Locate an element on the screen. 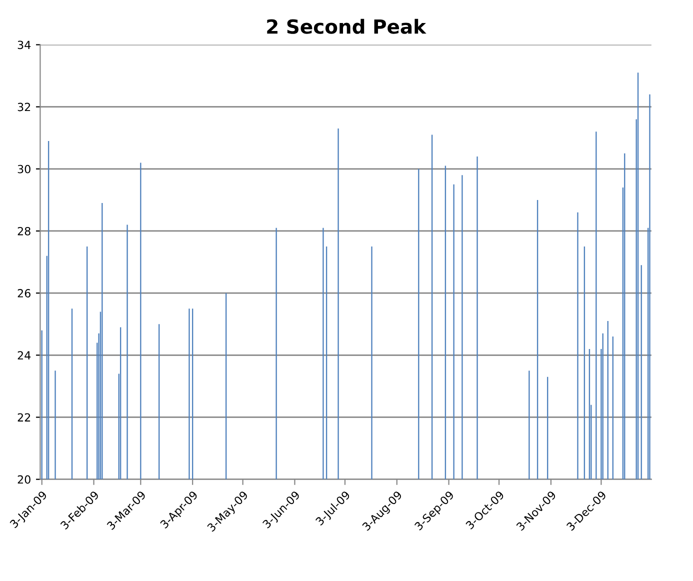  chart-title: 2 Second Peak is located at coordinates (346, 26).